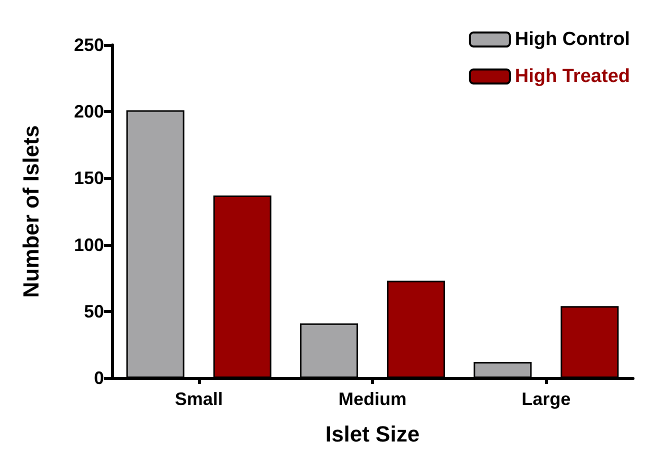 The height and width of the screenshot is (457, 645). What do you see at coordinates (89, 45) in the screenshot?
I see `y-tick-label: 250` at bounding box center [89, 45].